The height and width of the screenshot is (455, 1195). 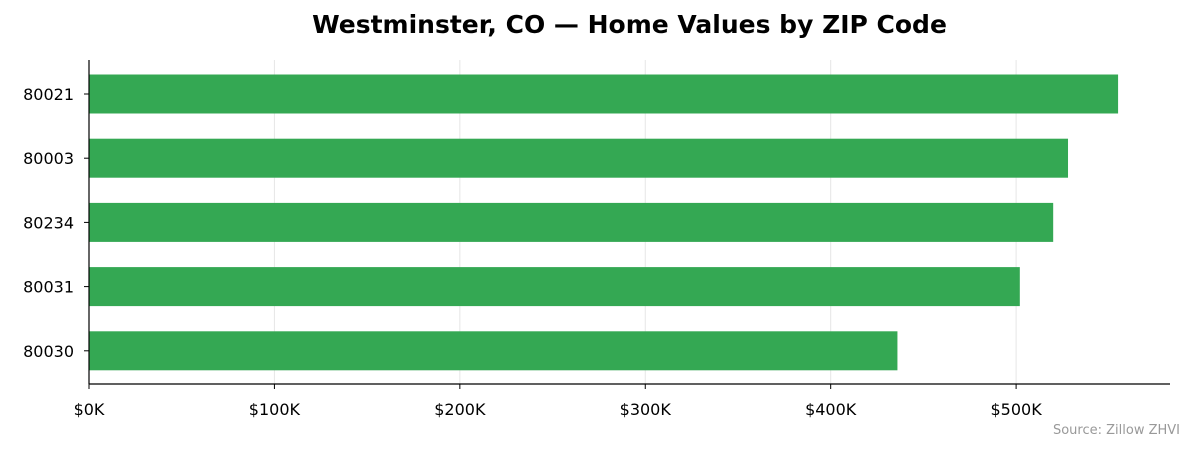 What do you see at coordinates (48, 158) in the screenshot?
I see `y-tick-label: 80003` at bounding box center [48, 158].